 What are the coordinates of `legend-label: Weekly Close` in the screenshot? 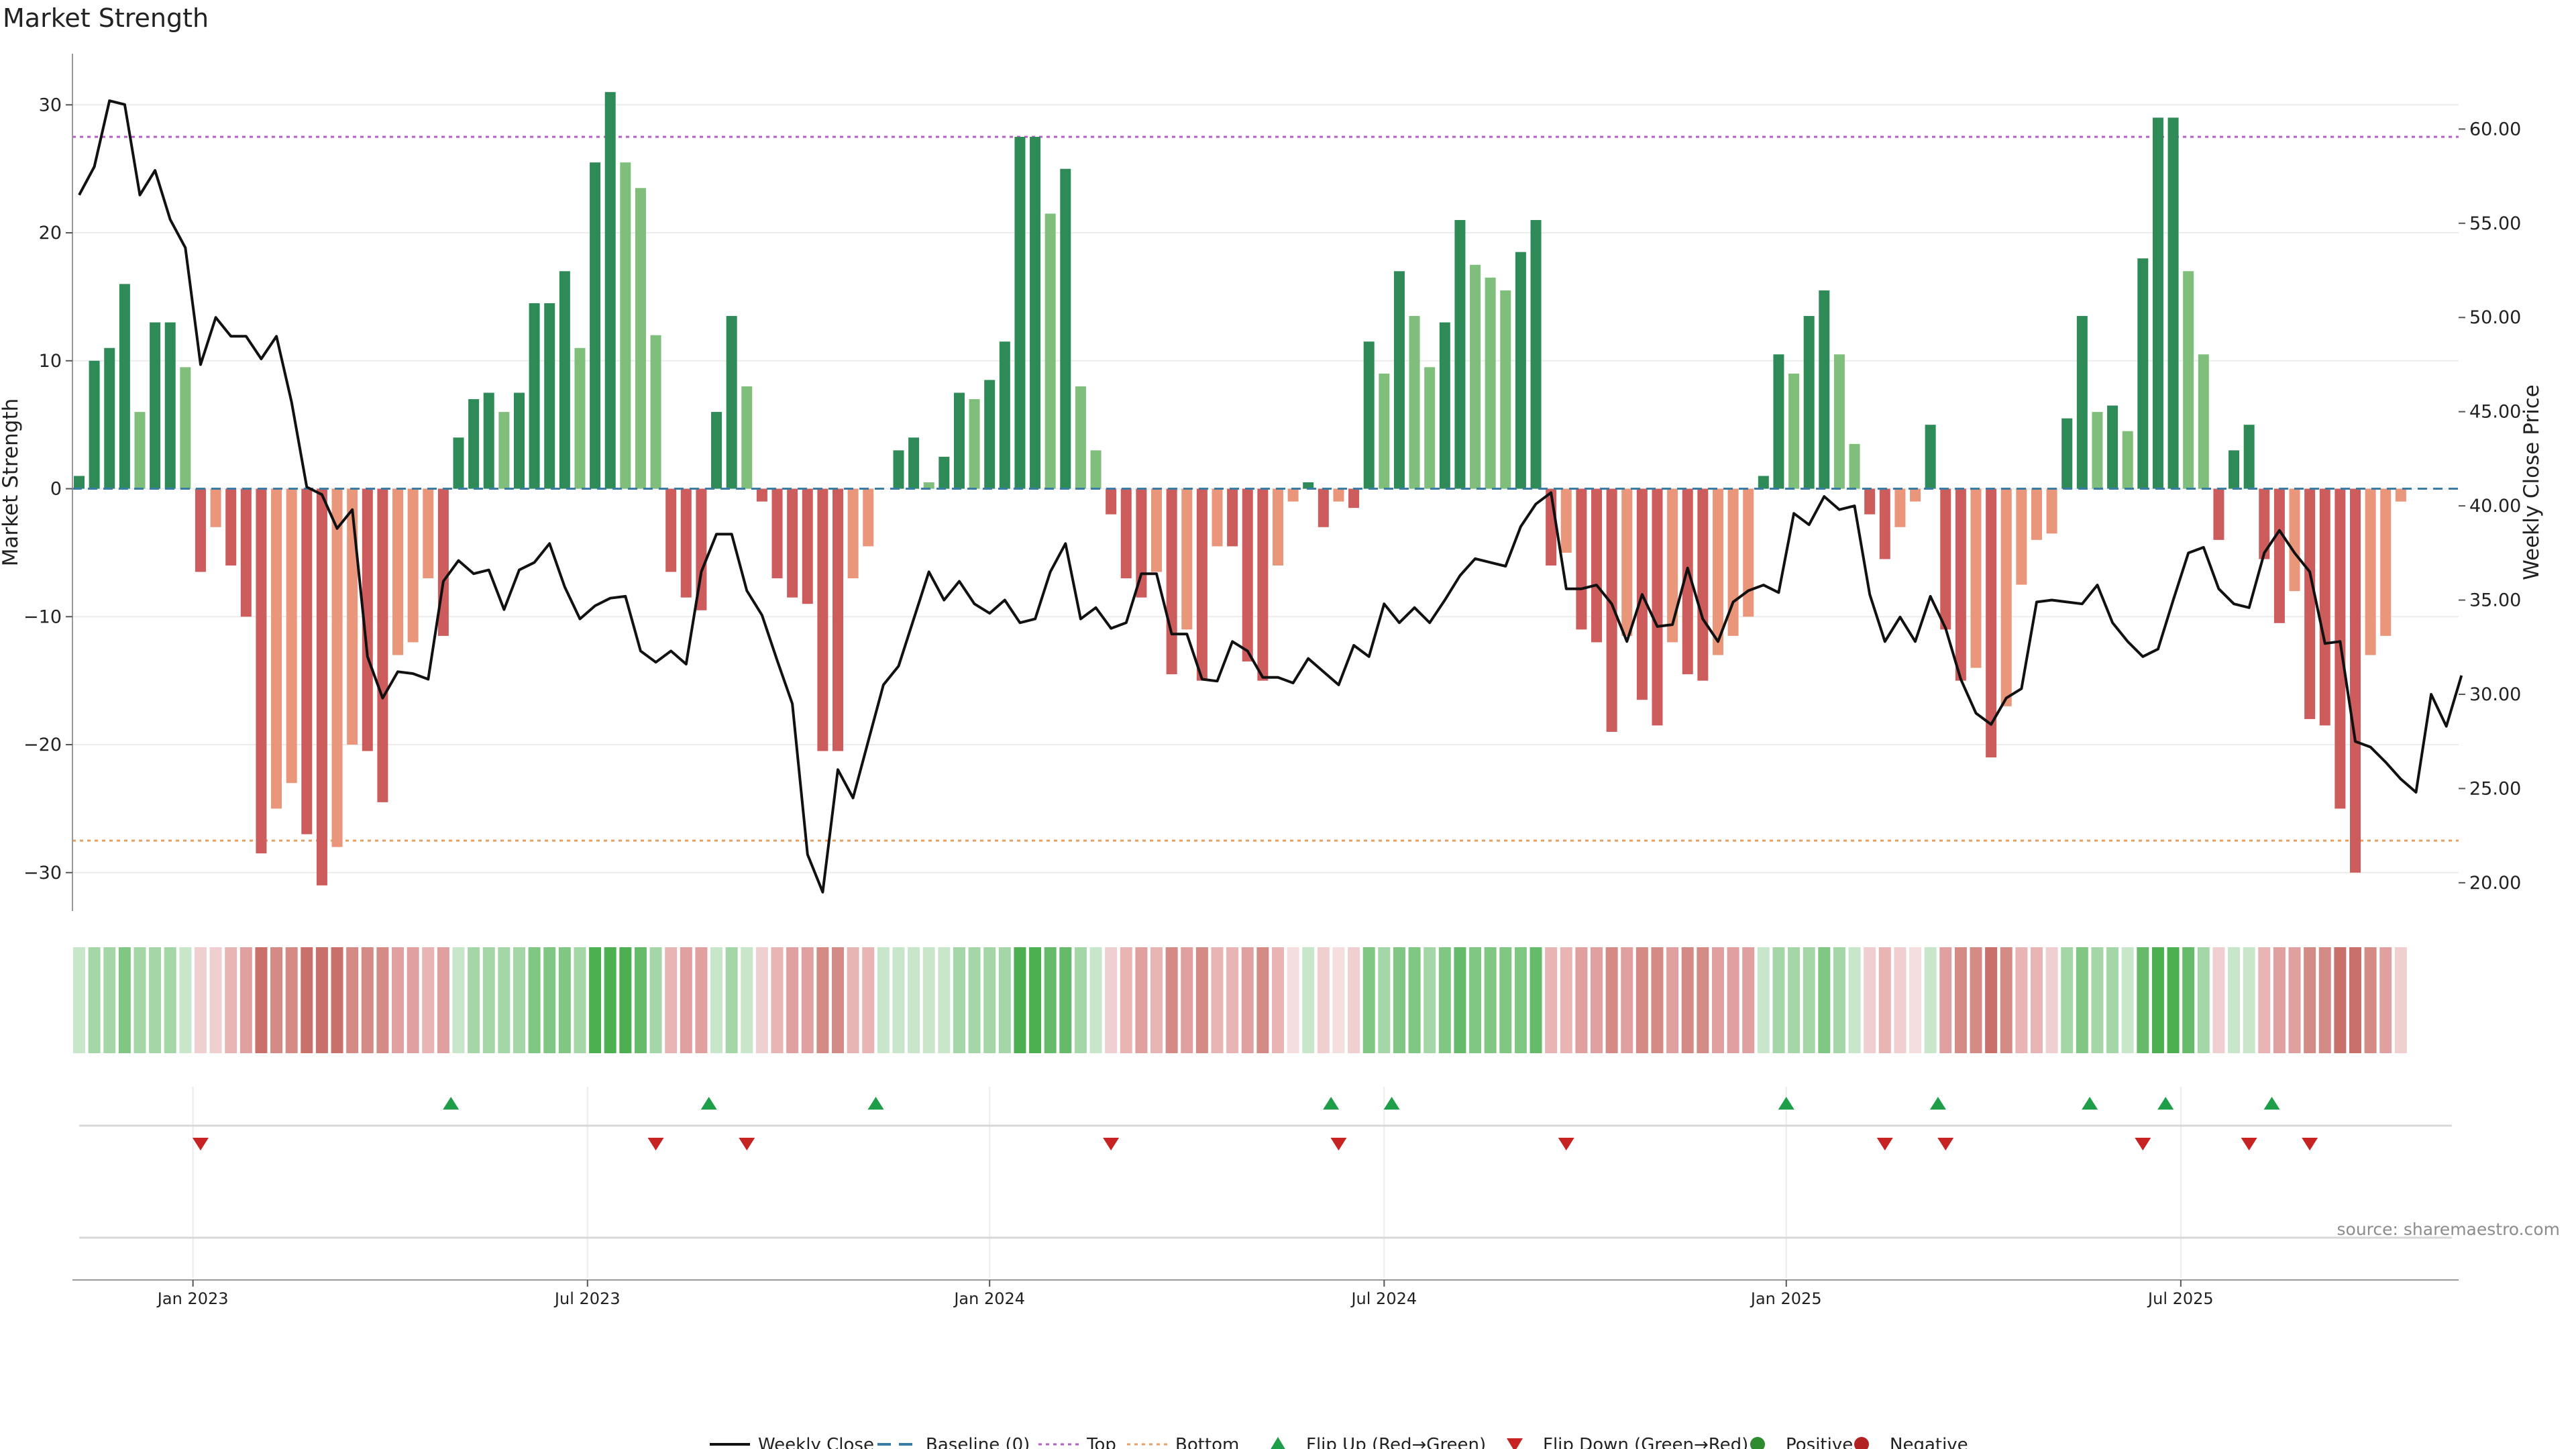 It's located at (816, 1442).